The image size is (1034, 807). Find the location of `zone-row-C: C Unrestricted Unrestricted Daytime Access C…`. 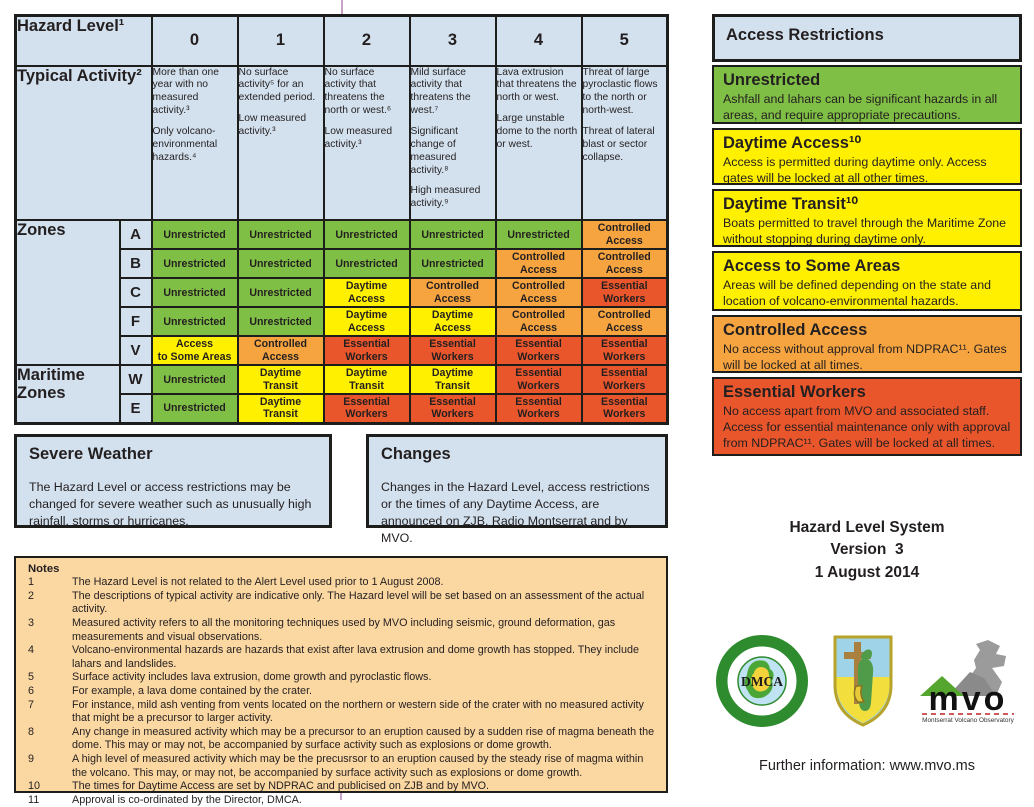

zone-row-C: C Unrestricted Unrestricted Daytime Access C… is located at coordinates (342, 293).